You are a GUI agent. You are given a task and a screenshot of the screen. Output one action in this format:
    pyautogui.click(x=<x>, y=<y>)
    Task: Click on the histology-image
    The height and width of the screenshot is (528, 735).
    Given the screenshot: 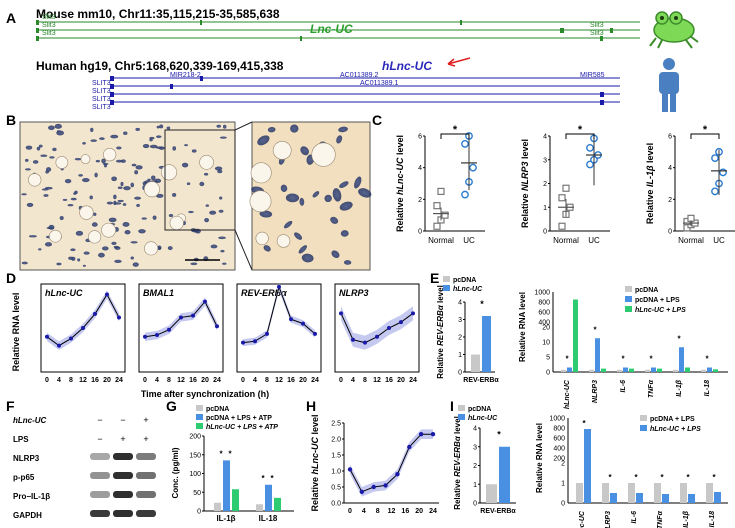 What is the action you would take?
    pyautogui.click(x=195, y=196)
    